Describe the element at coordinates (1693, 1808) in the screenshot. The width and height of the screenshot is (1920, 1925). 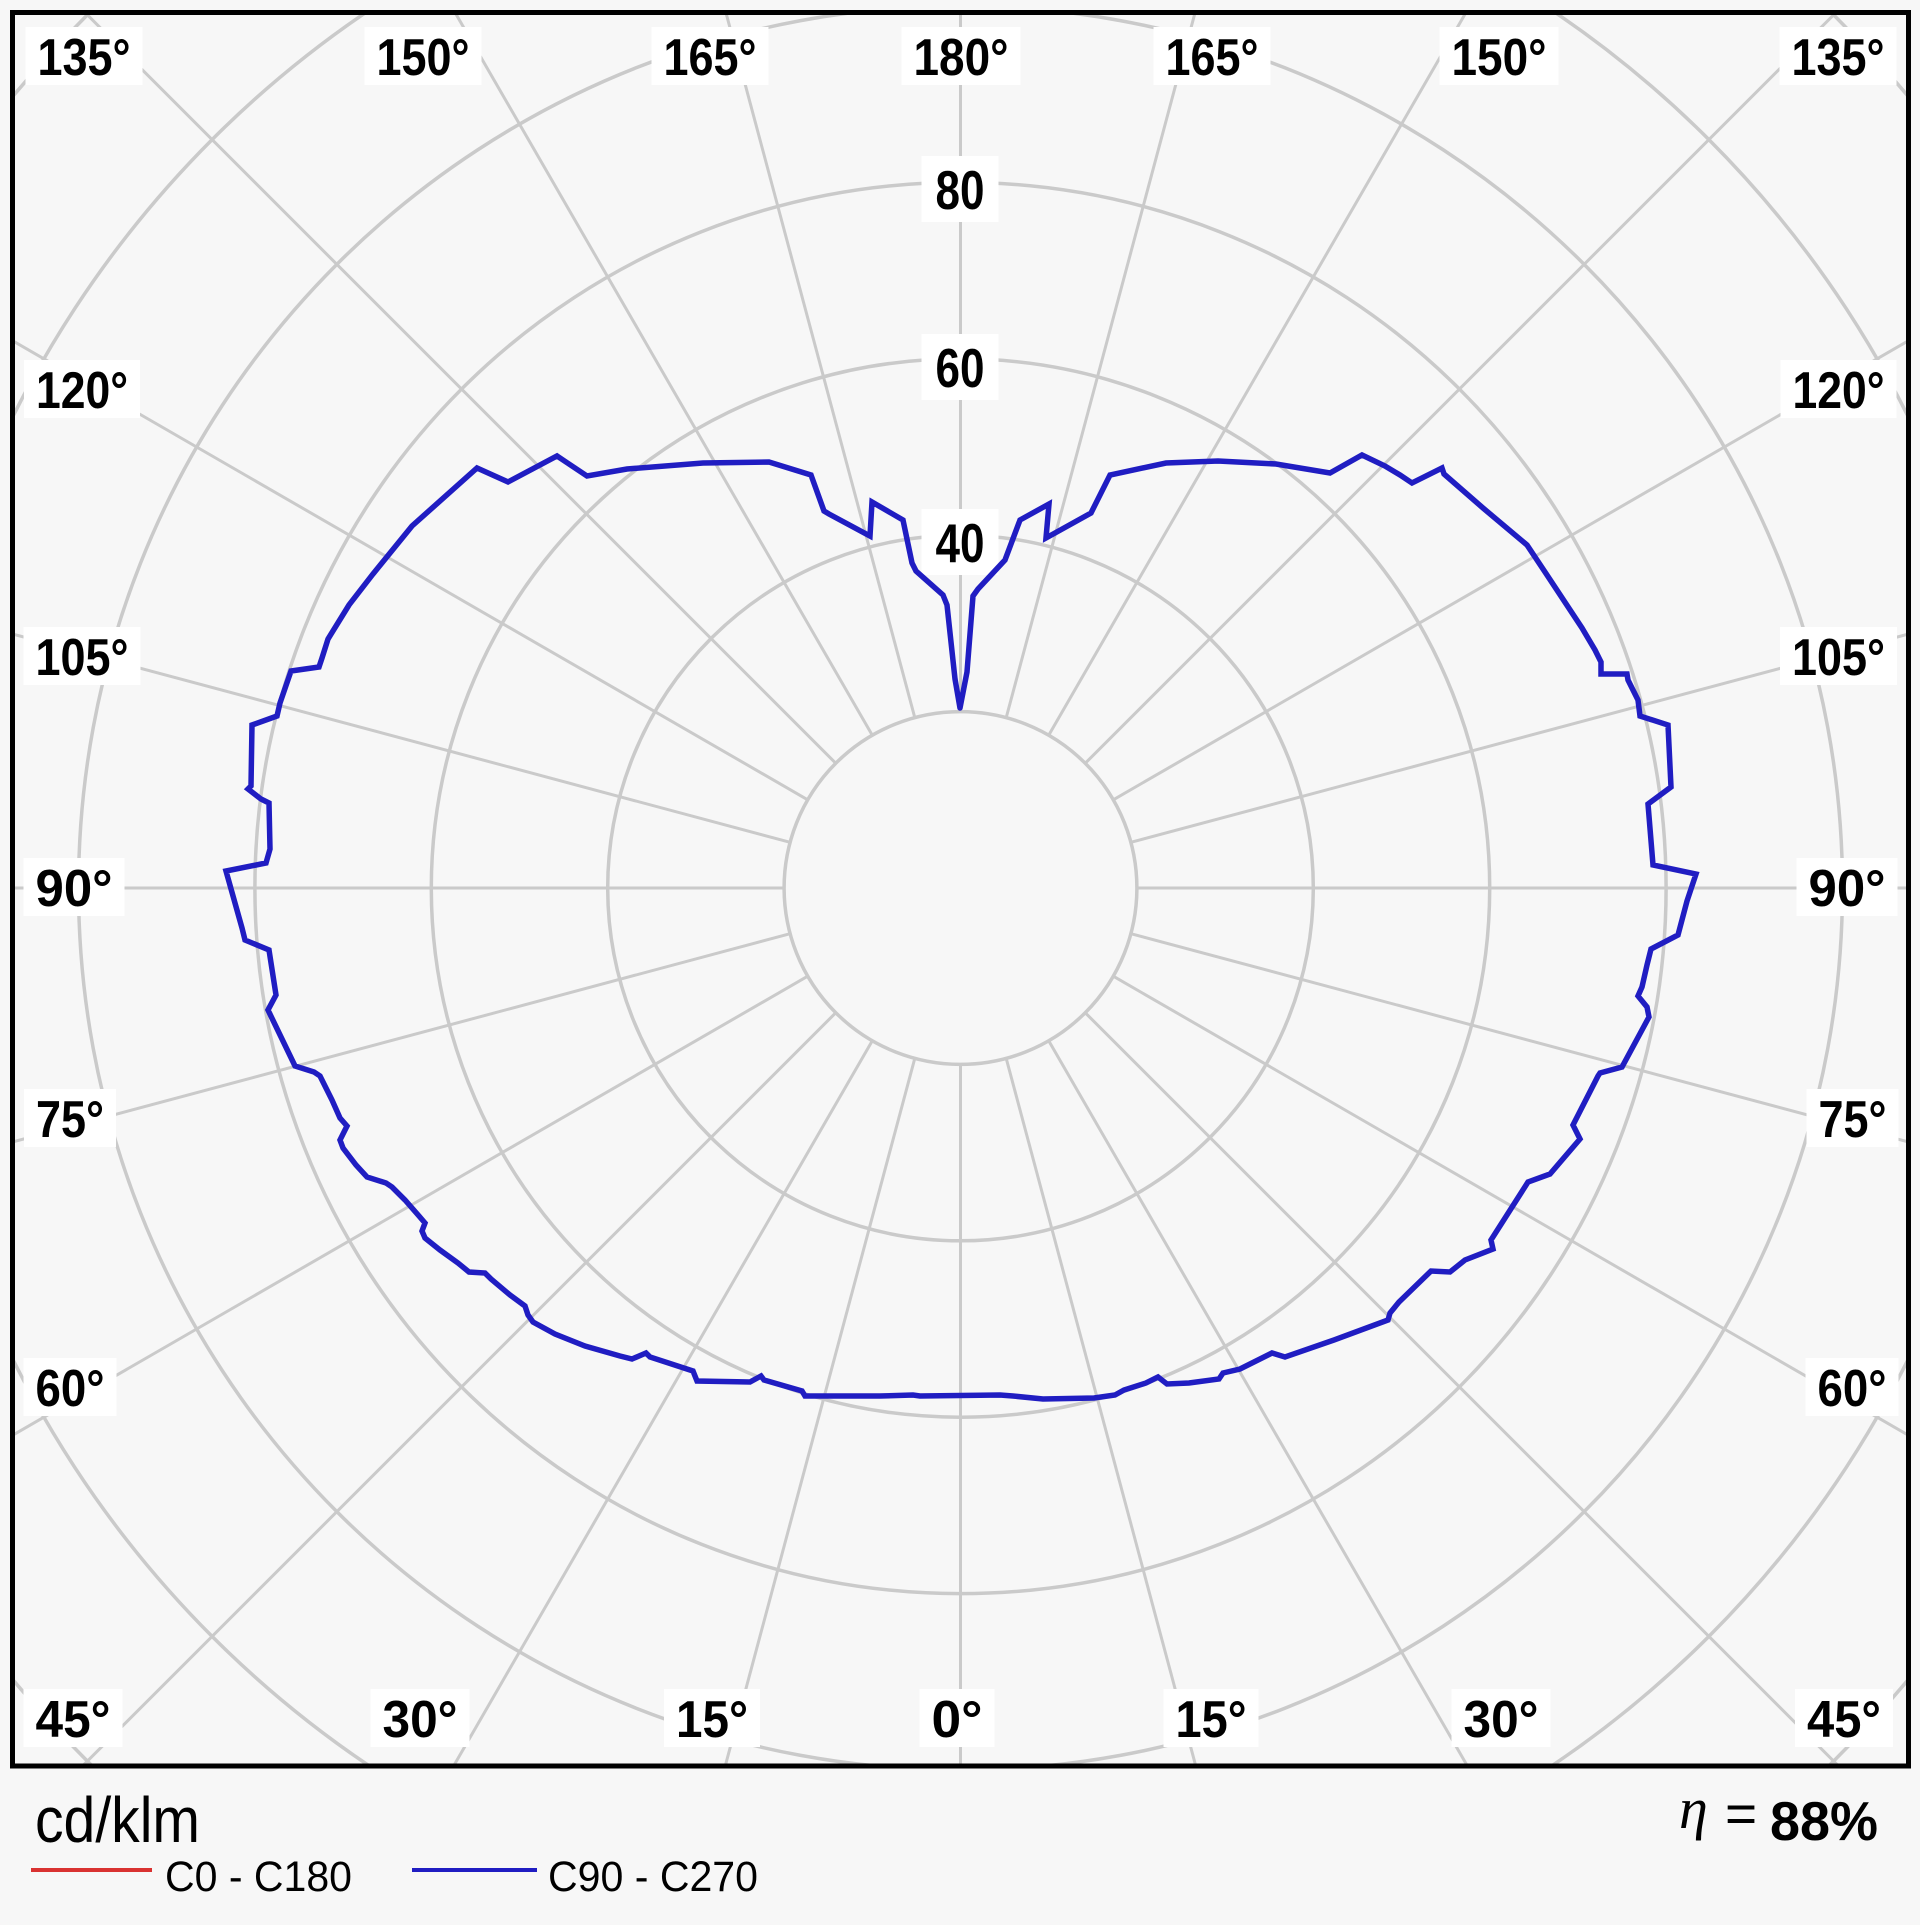
I see `svg-text: η` at that location.